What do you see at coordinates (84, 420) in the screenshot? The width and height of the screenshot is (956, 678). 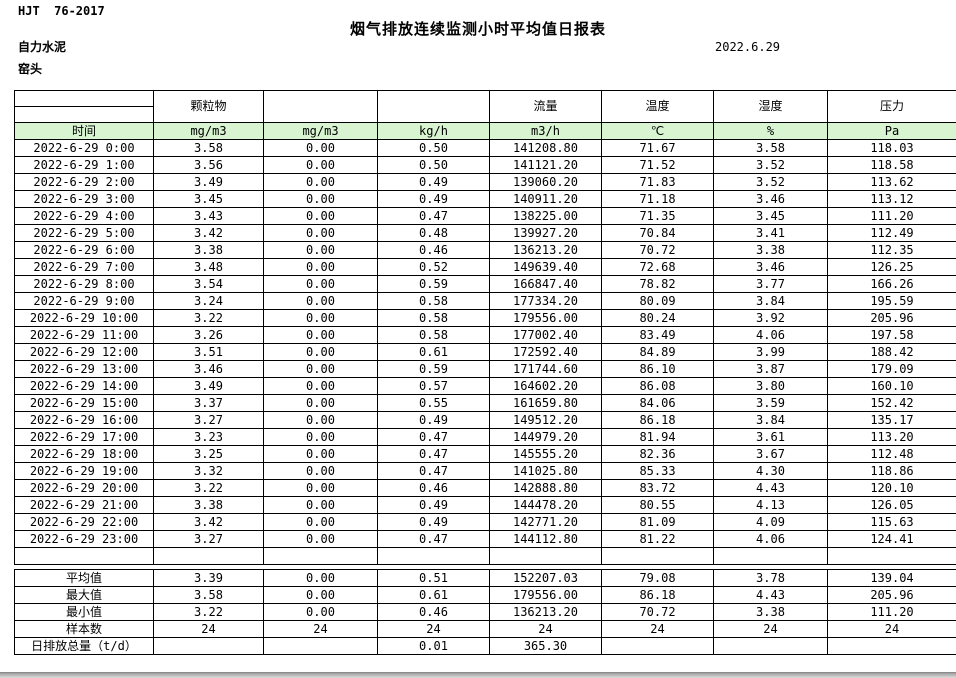 I see `table-cell: 2022-6-29 16:00` at bounding box center [84, 420].